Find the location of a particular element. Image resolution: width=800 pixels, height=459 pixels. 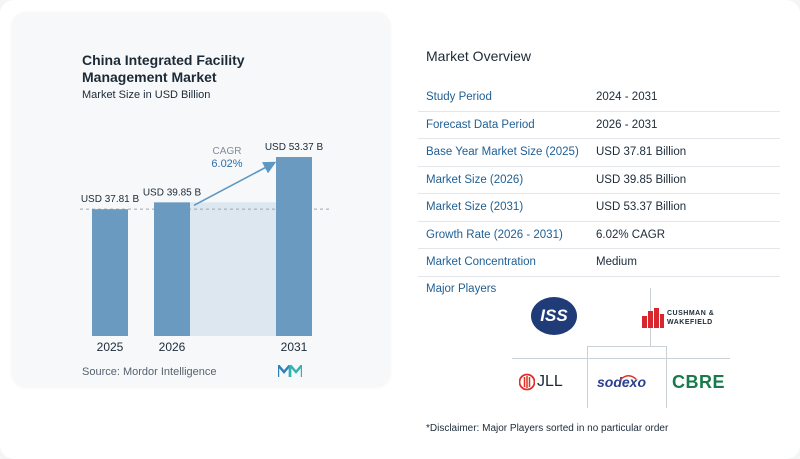

tick-label: 2025 is located at coordinates (110, 347).